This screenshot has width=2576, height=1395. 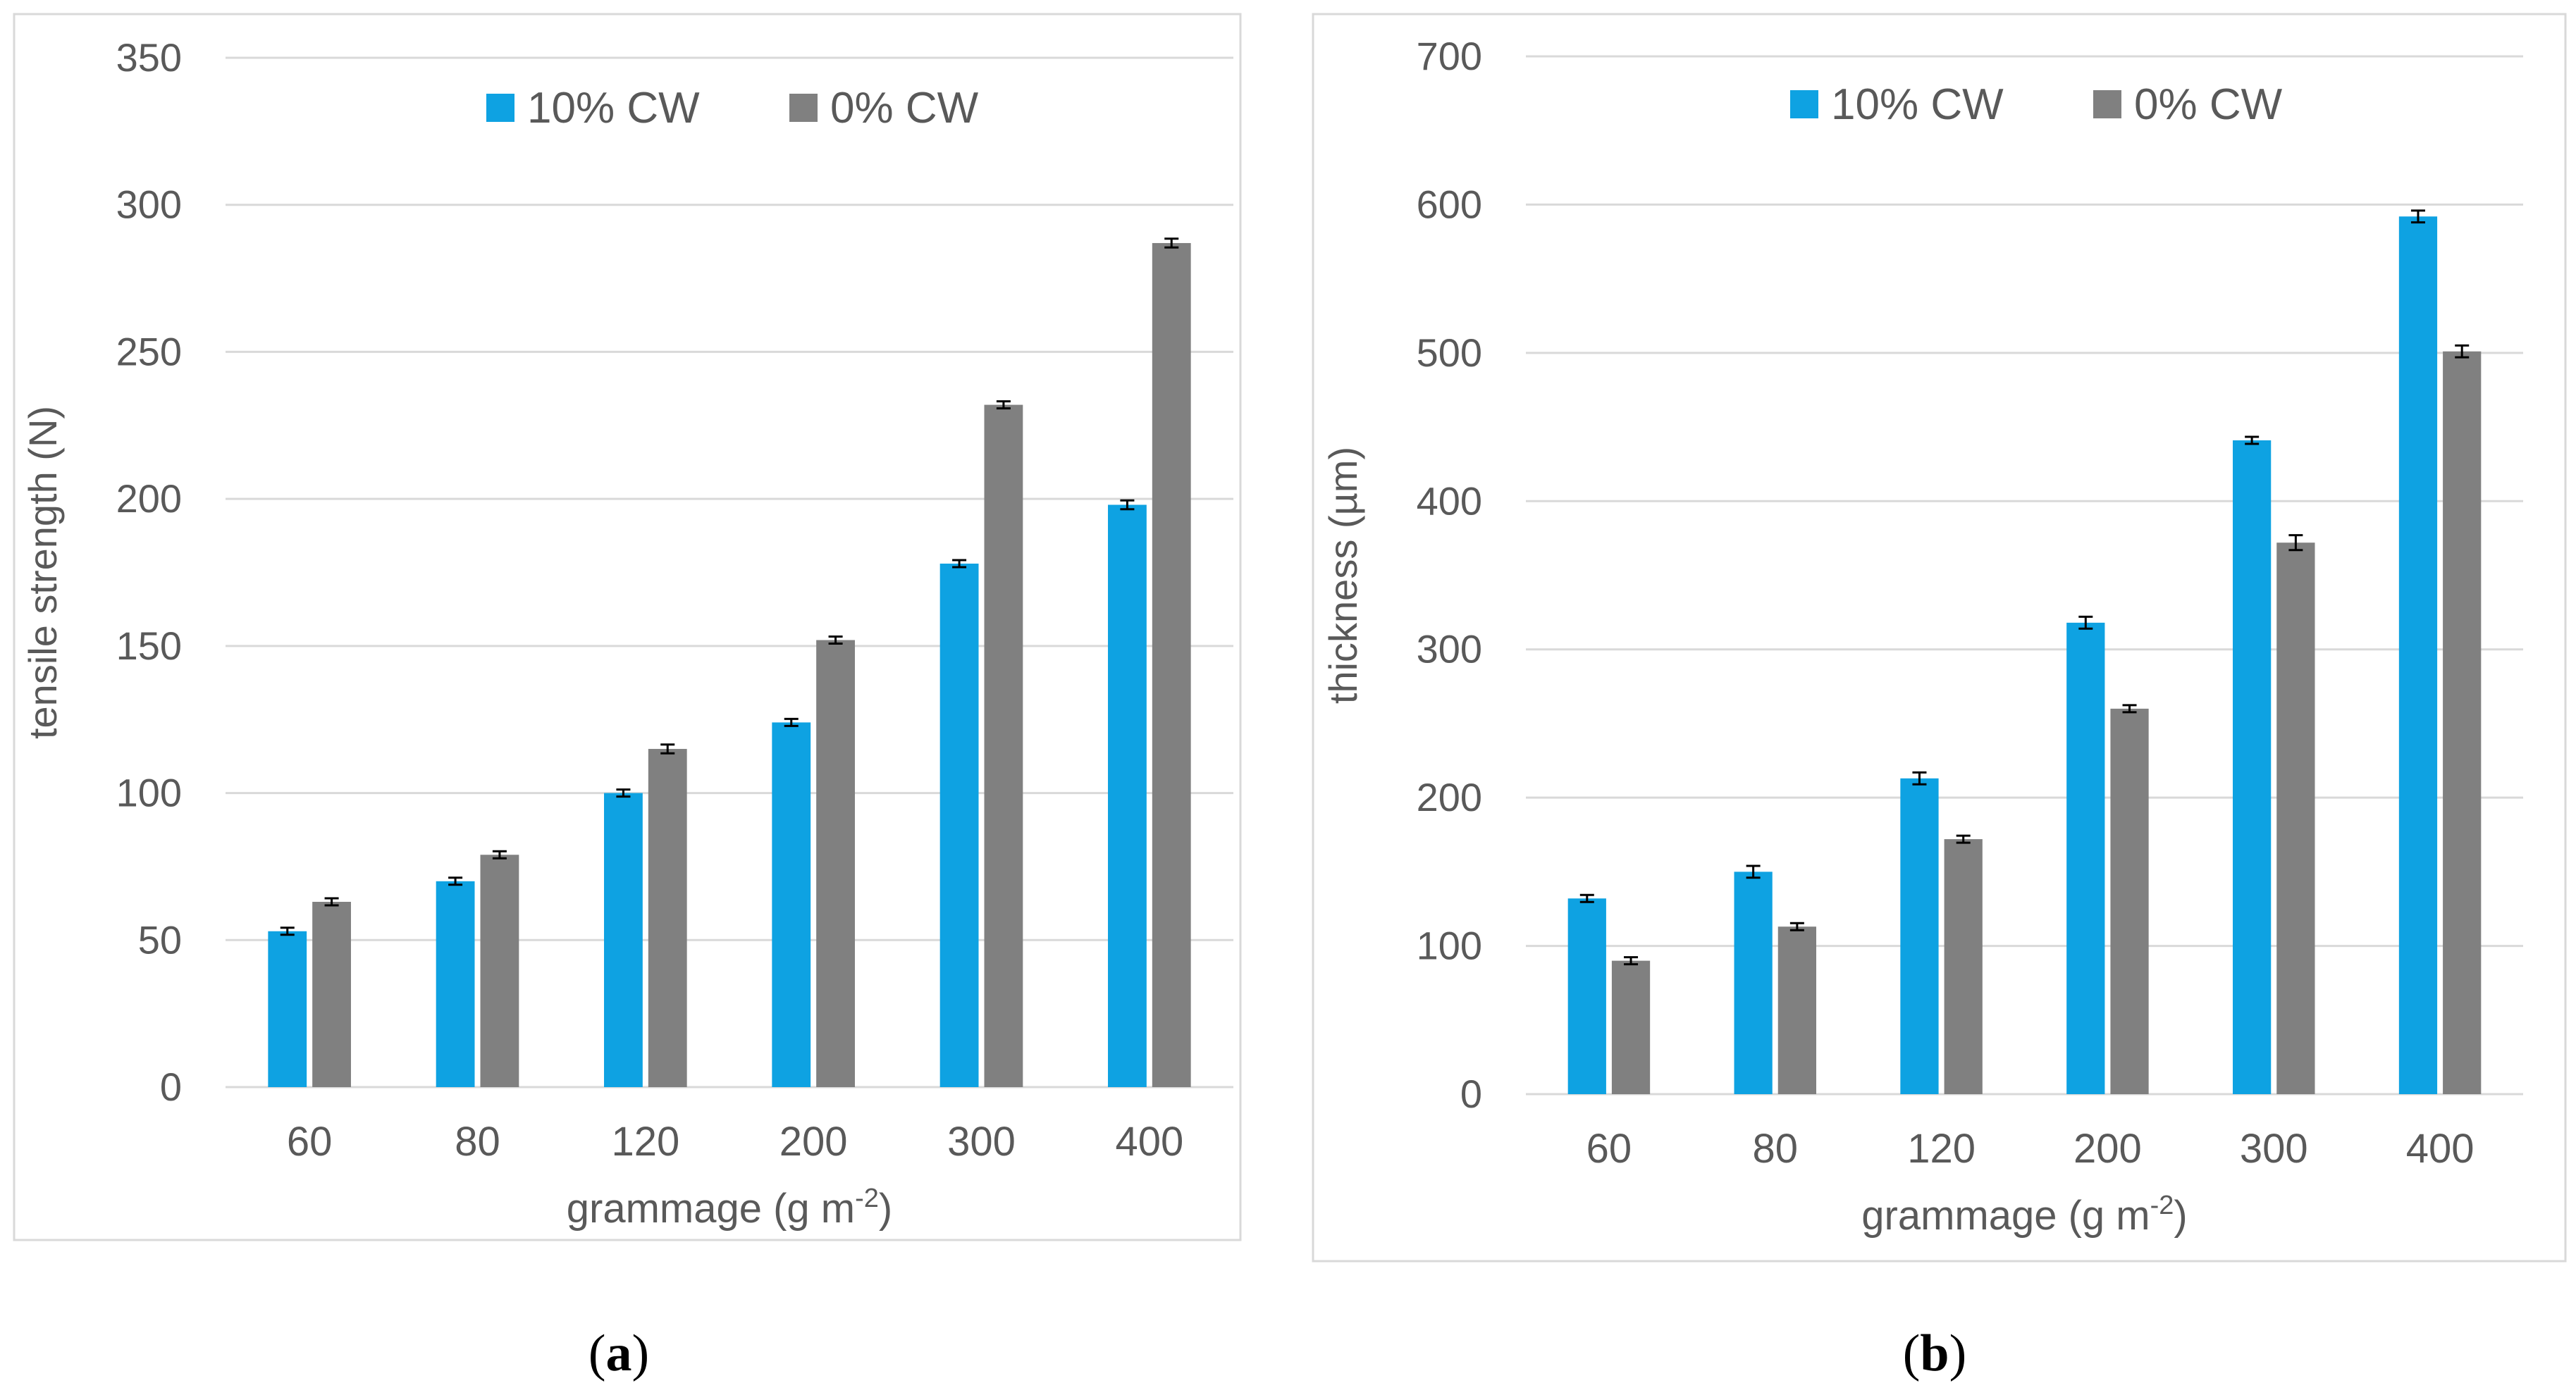 What do you see at coordinates (1343, 575) in the screenshot?
I see `y-axis-title: thickness (µm)` at bounding box center [1343, 575].